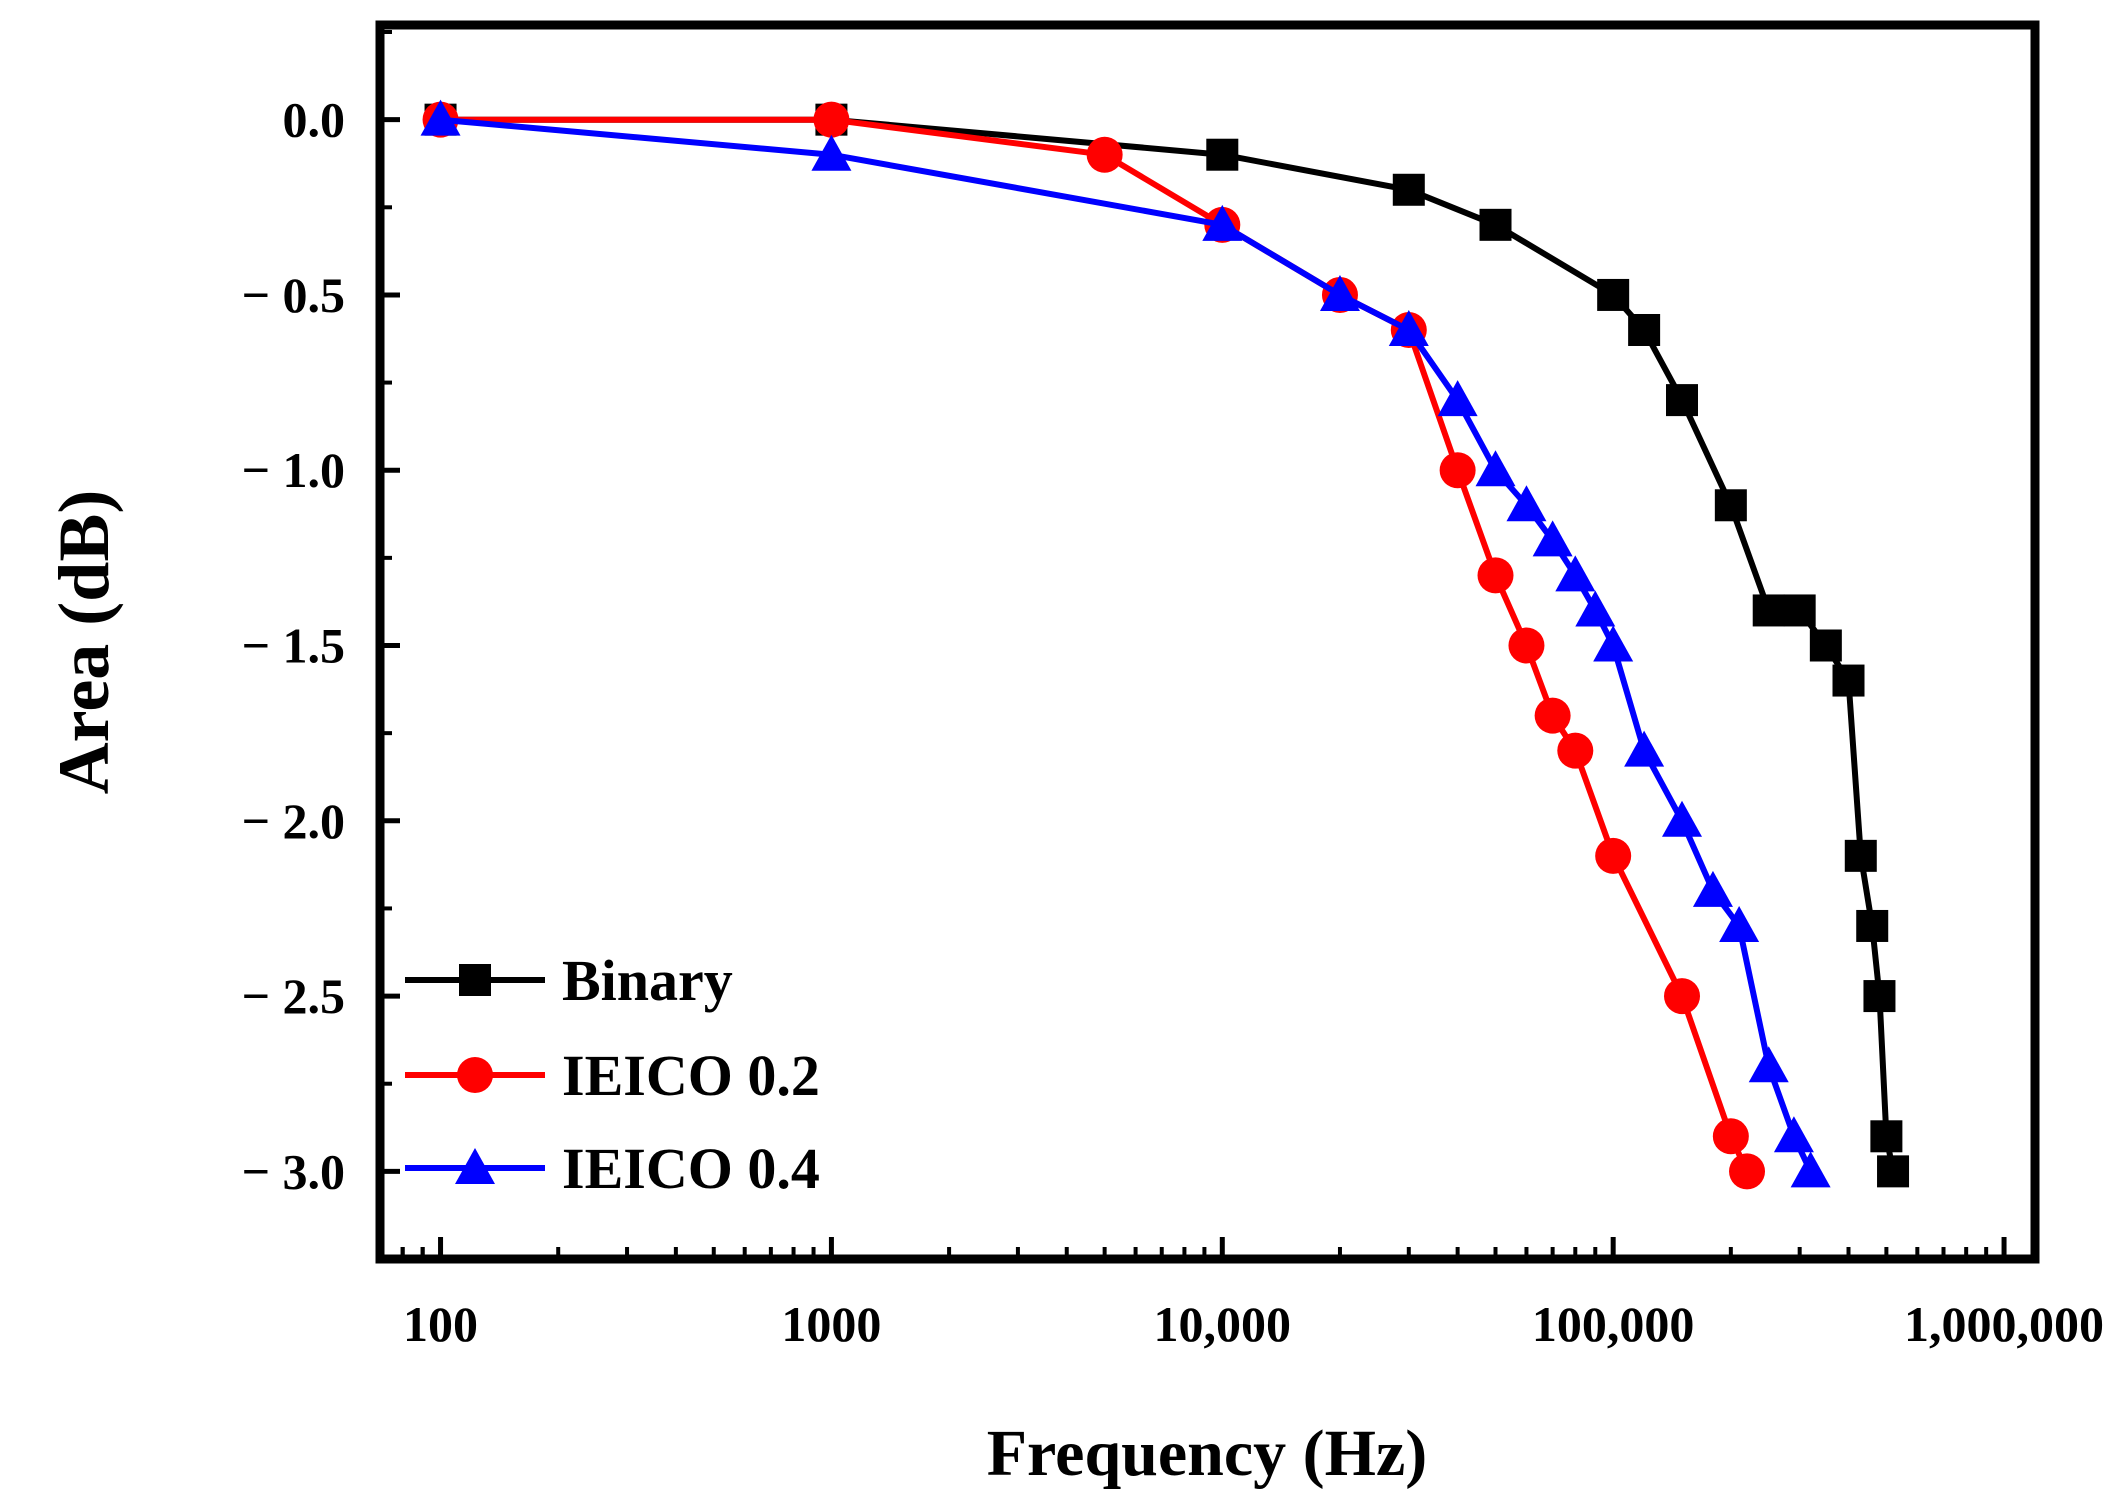 The height and width of the screenshot is (1507, 2120). I want to click on y-tick-label: 0.0, so click(314, 120).